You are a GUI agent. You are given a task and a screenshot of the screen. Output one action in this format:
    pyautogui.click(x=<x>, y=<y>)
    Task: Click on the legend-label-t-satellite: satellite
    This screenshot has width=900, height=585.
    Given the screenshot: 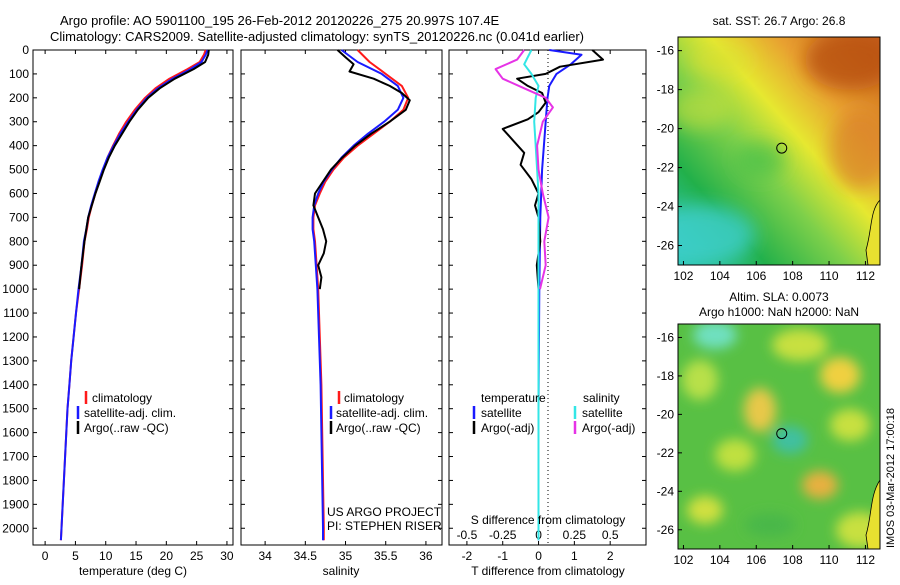 What is the action you would take?
    pyautogui.click(x=501, y=413)
    